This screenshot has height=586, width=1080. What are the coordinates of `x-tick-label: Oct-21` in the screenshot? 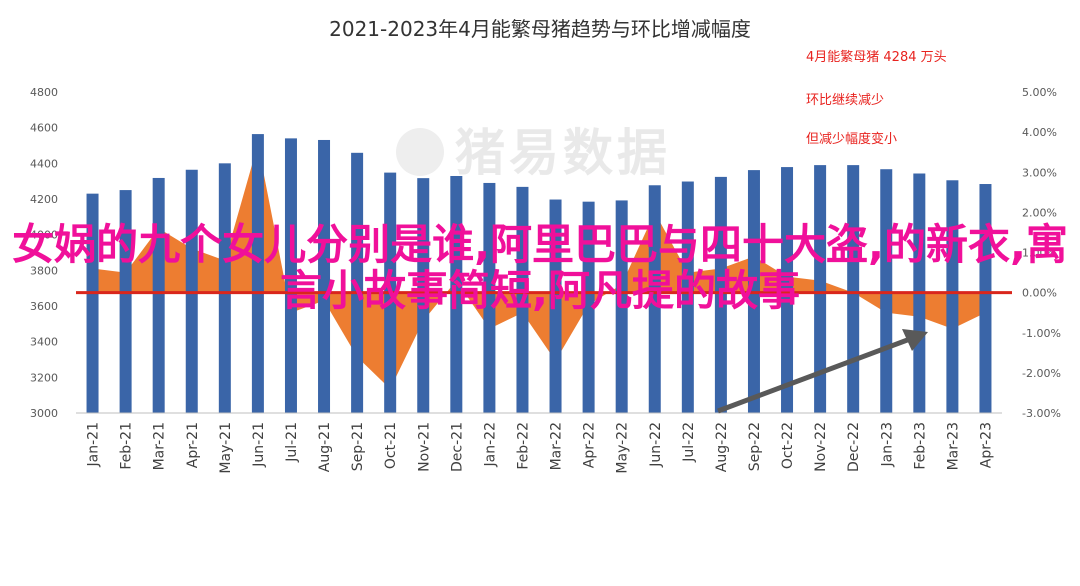 It's located at (391, 445).